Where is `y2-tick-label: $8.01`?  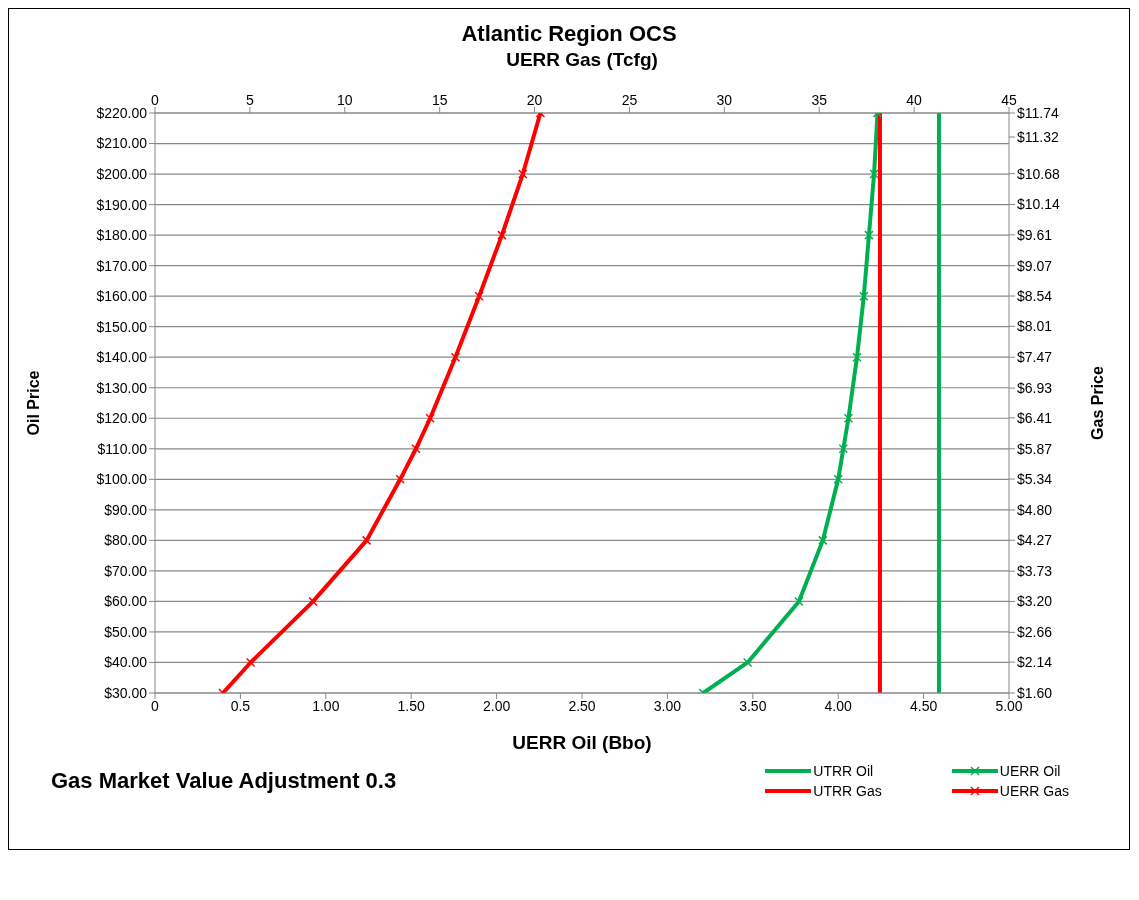
y2-tick-label: $8.01 is located at coordinates (1035, 326).